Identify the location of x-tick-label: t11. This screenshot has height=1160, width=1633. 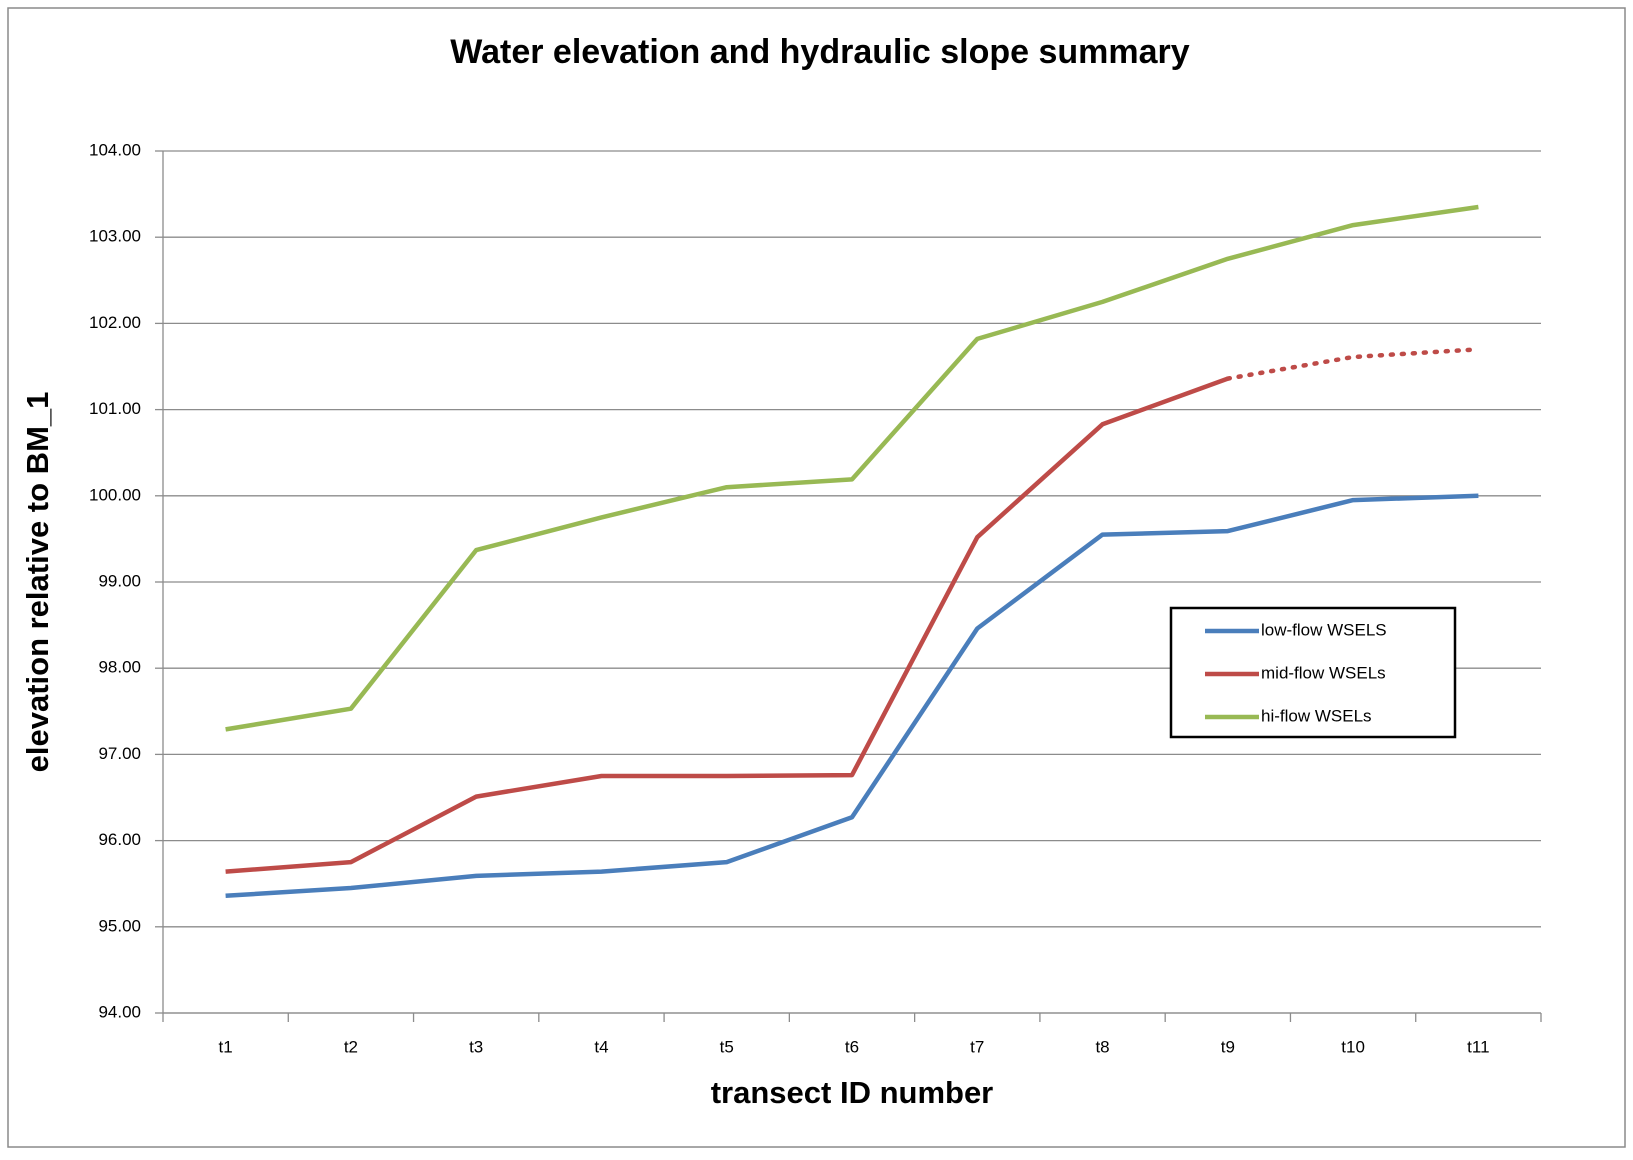
(1478, 1046).